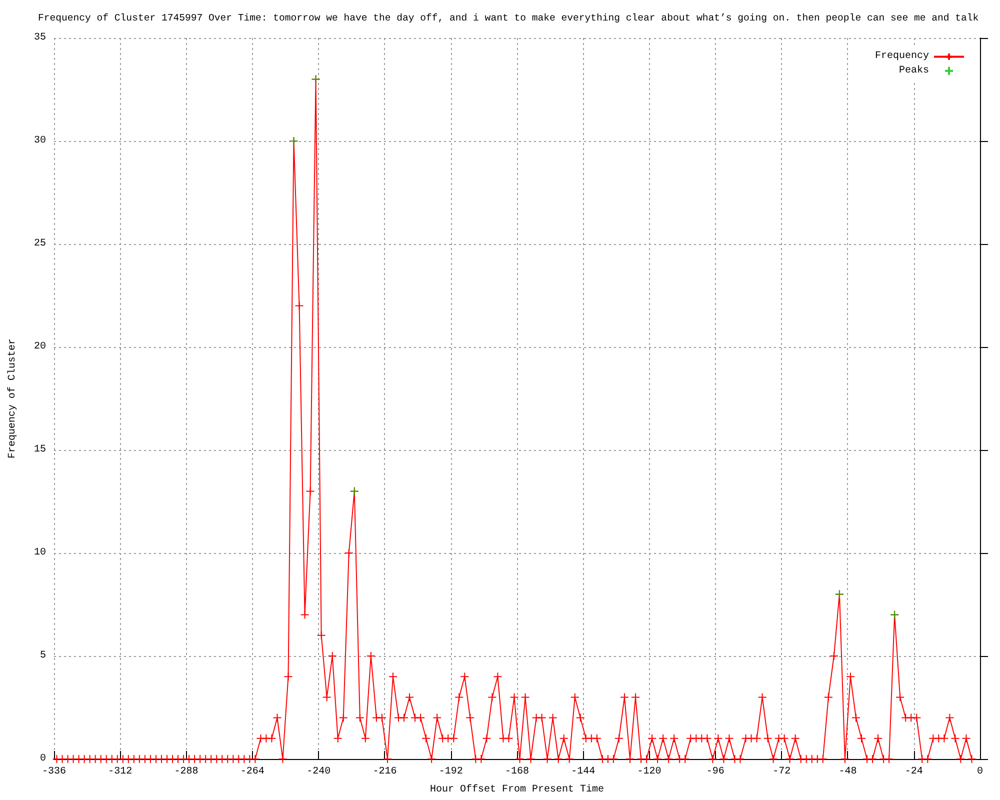 This screenshot has height=800, width=1000. I want to click on x-tick-label: -48, so click(847, 772).